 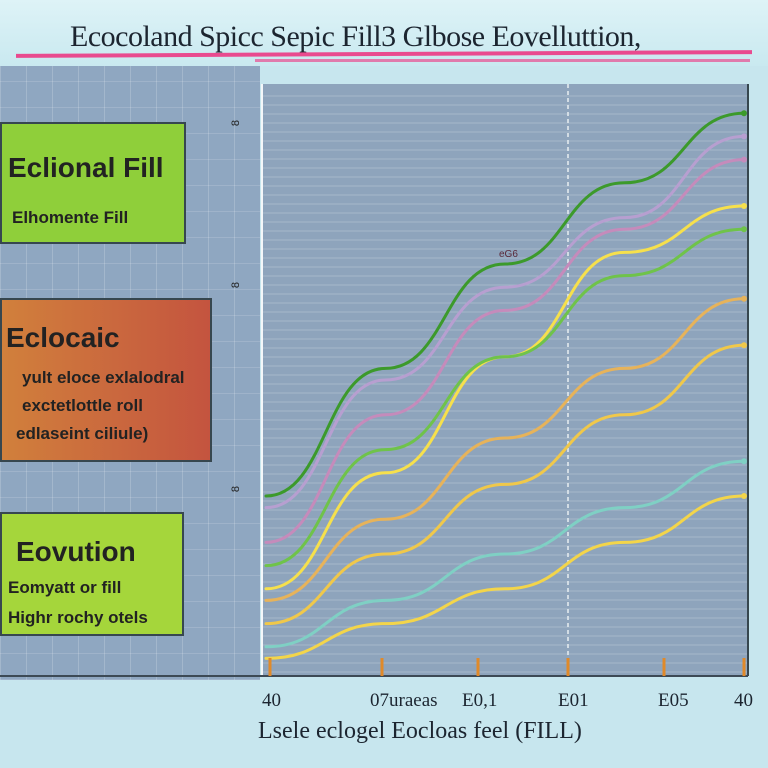 What do you see at coordinates (420, 731) in the screenshot?
I see `x-axis-label: Lsele eclogel Eocloas feel (FILL)` at bounding box center [420, 731].